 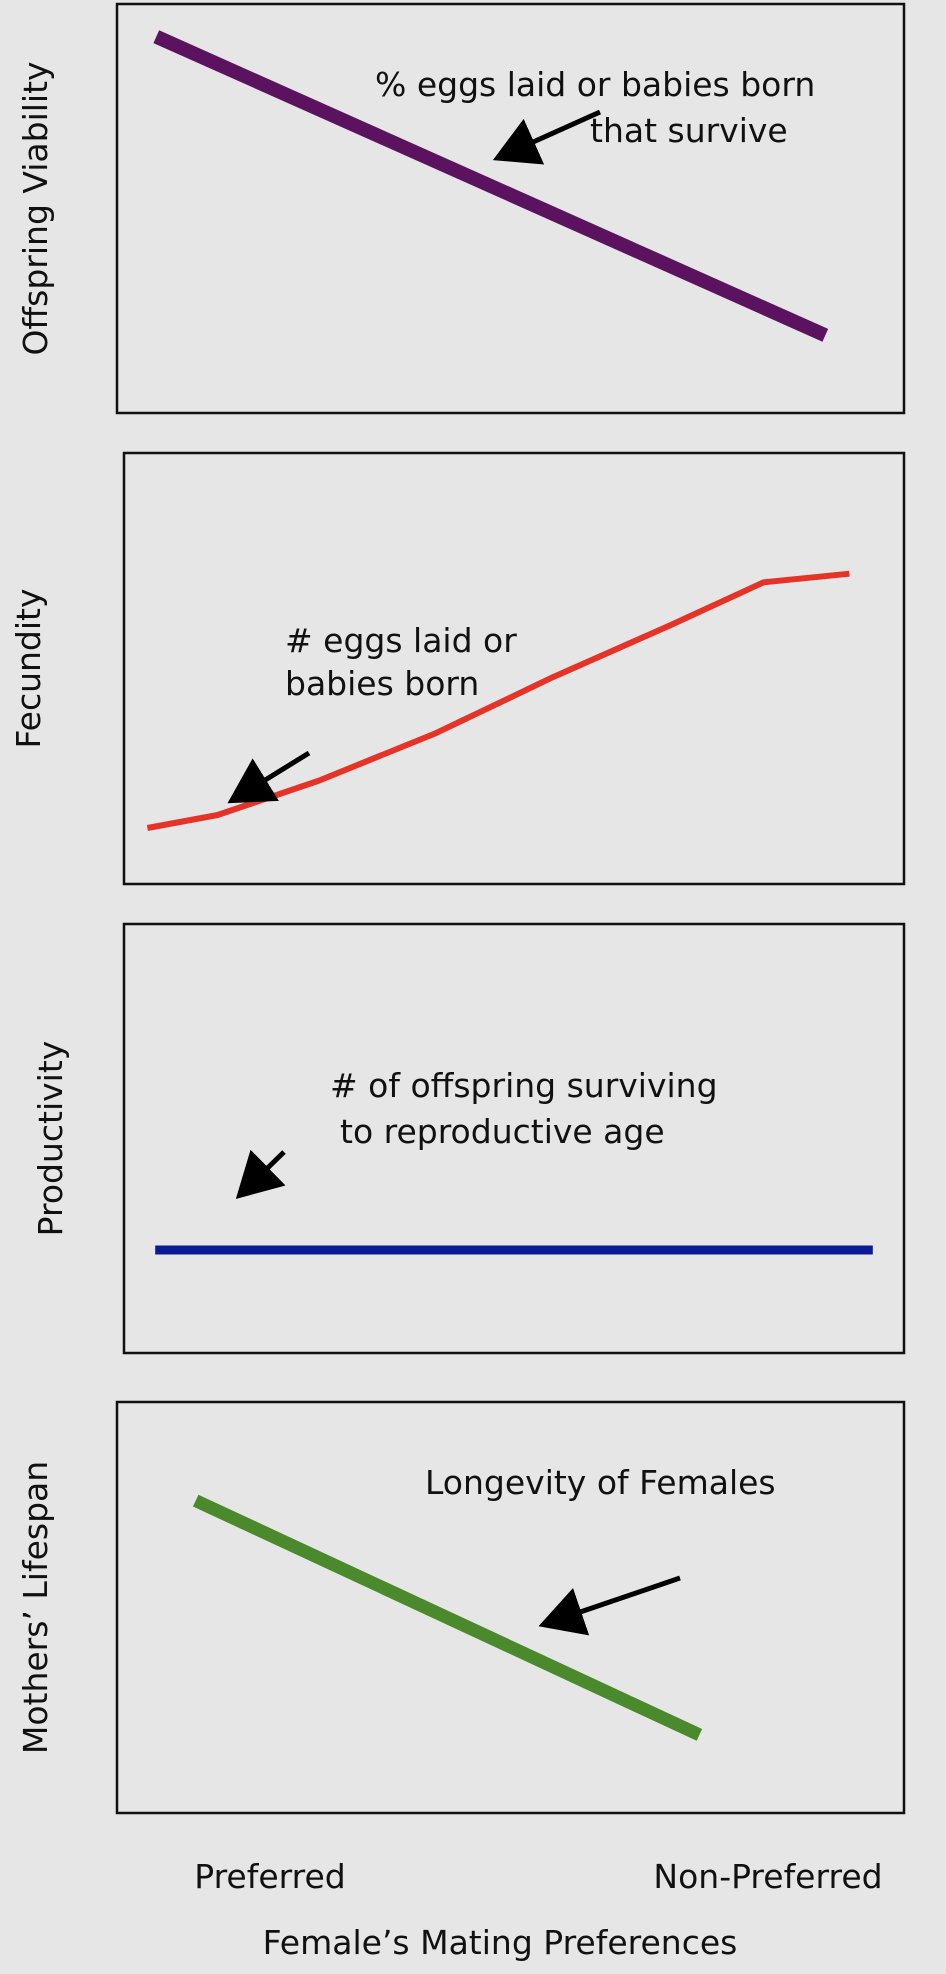 What do you see at coordinates (28, 668) in the screenshot?
I see `fecundity-y-axis-label: Fecundity` at bounding box center [28, 668].